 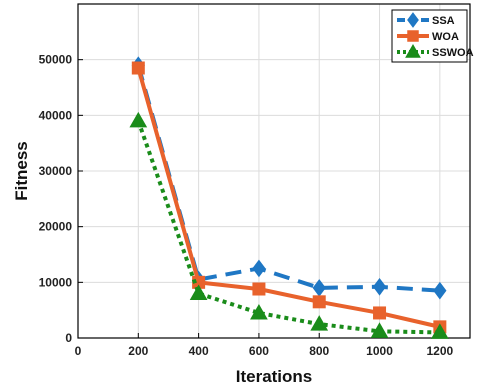 I want to click on x-tick-label: 200, so click(x=138, y=351).